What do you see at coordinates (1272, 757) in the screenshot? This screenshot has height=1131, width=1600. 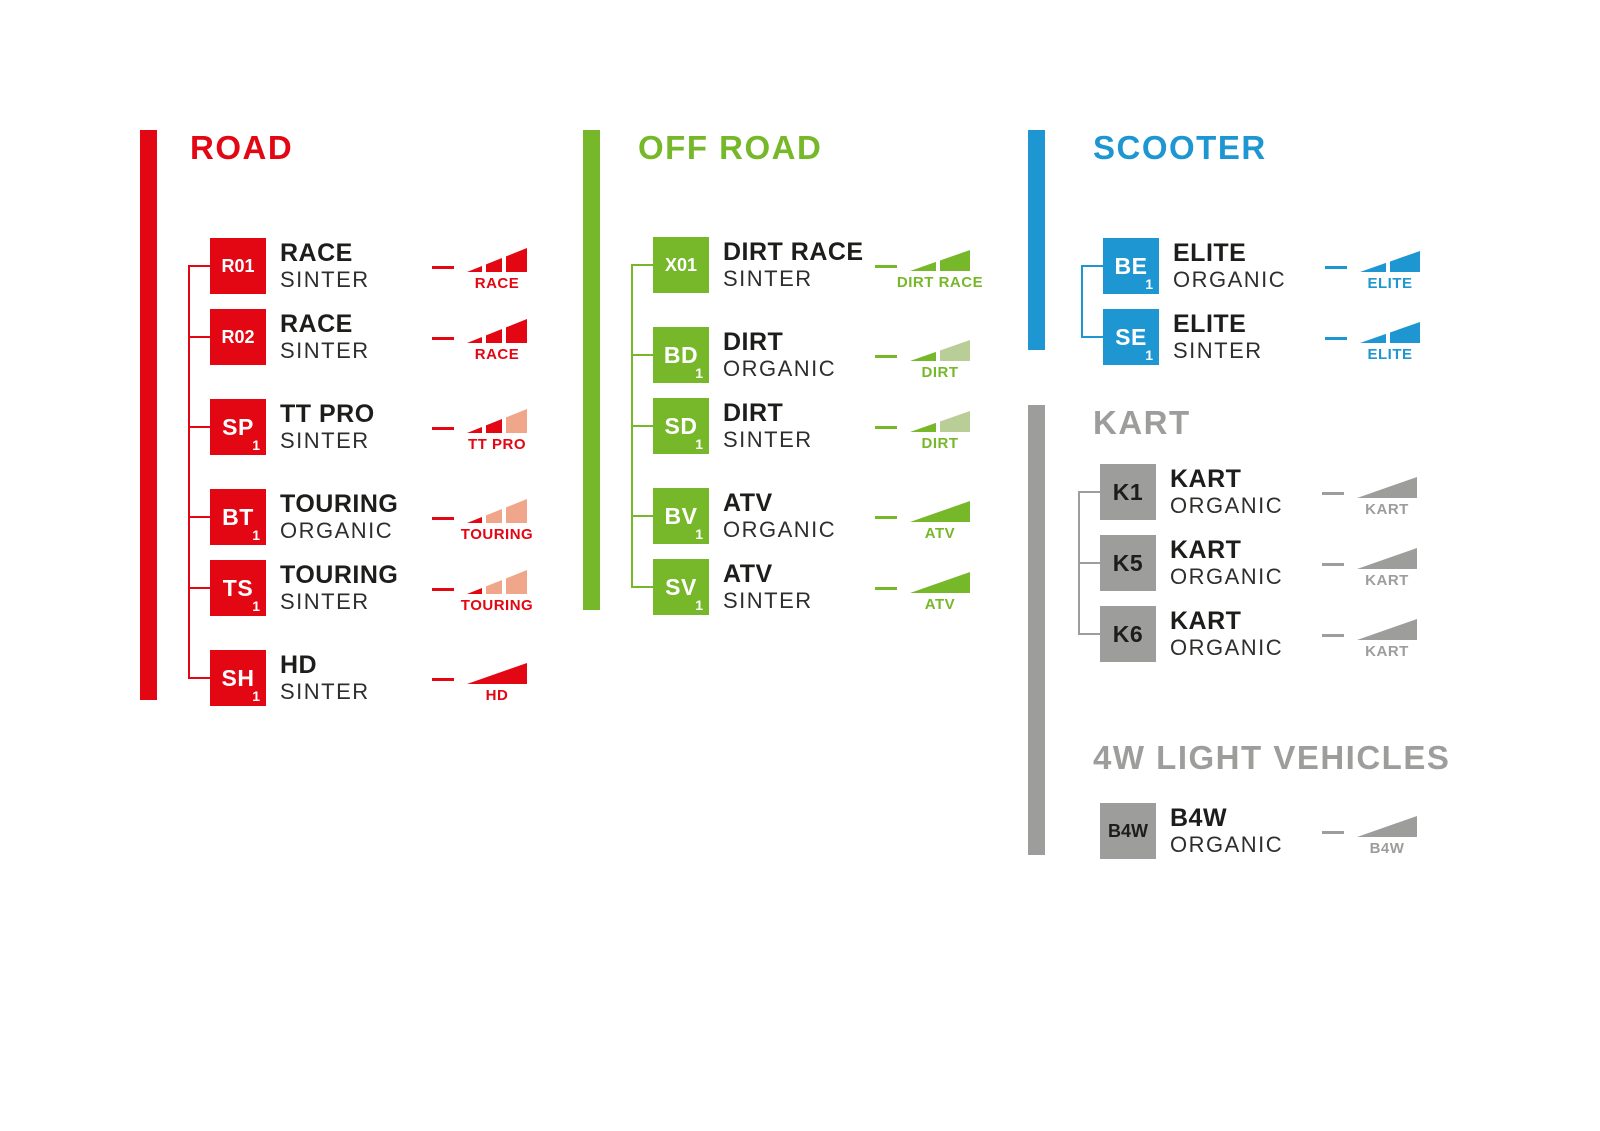 I see `category-title: 4W LIGHT VEHICLES` at bounding box center [1272, 757].